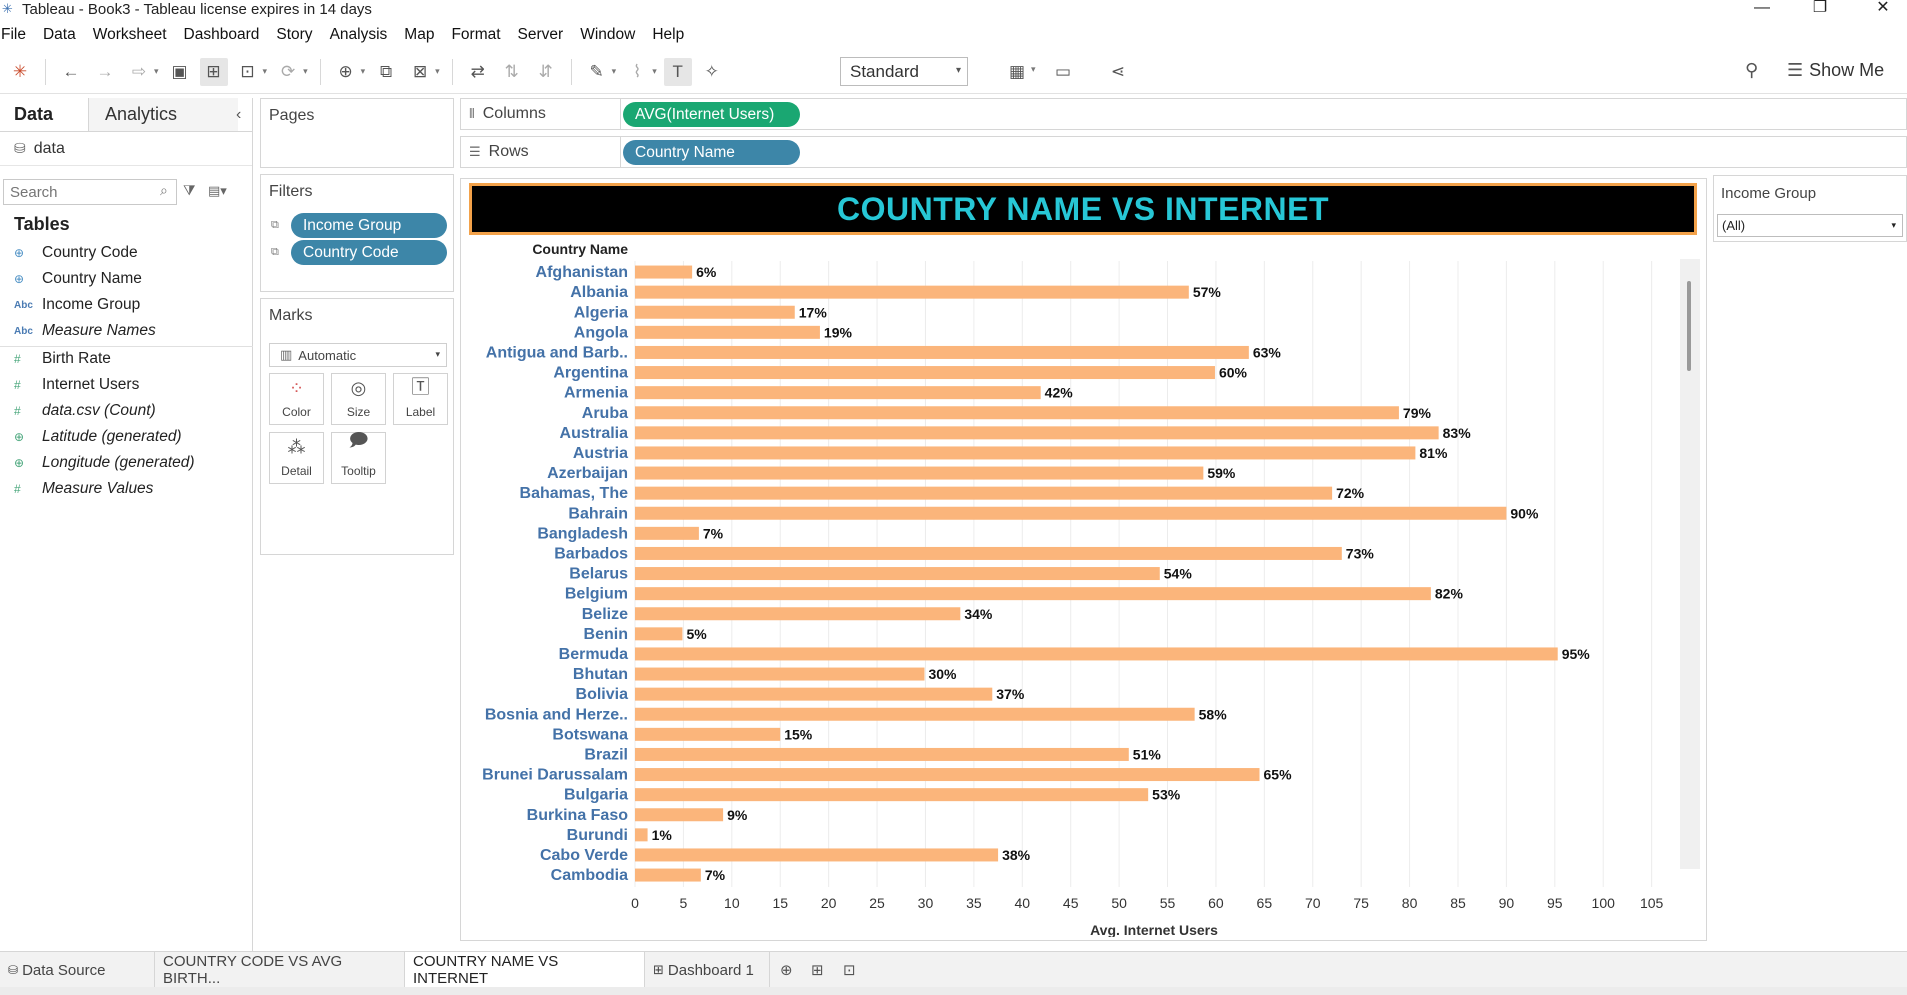 The width and height of the screenshot is (1907, 995). Describe the element at coordinates (596, 795) in the screenshot. I see `category-label: Bulgaria` at that location.